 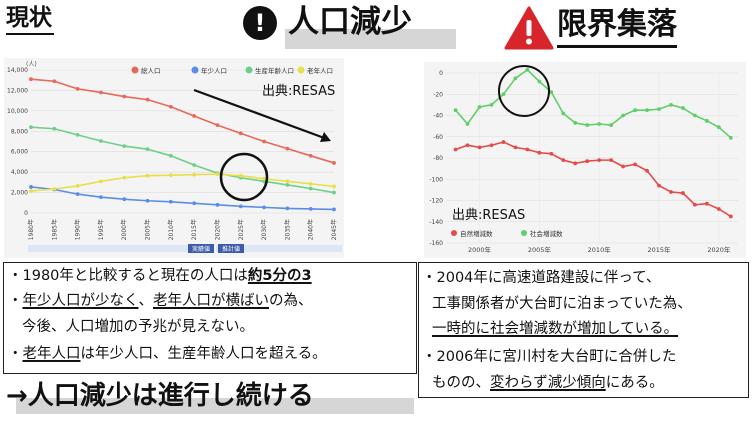 What do you see at coordinates (146, 301) in the screenshot?
I see `text-span: 、` at bounding box center [146, 301].